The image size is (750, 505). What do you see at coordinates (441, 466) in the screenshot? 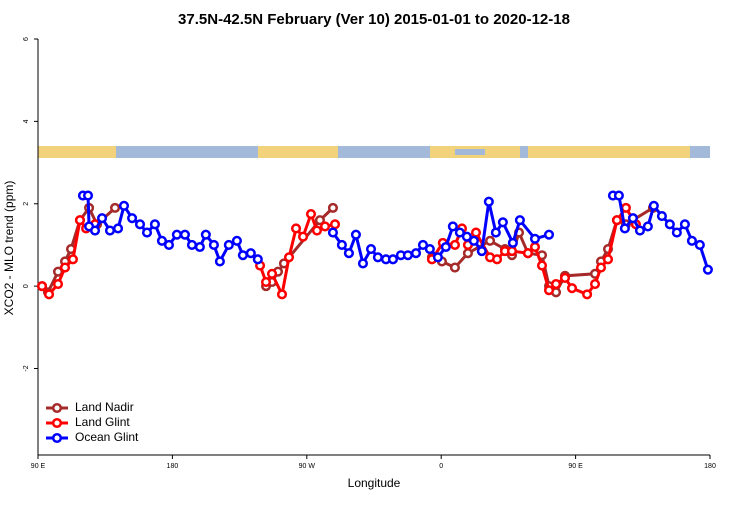
I see `x-tick-label: 0` at bounding box center [441, 466].